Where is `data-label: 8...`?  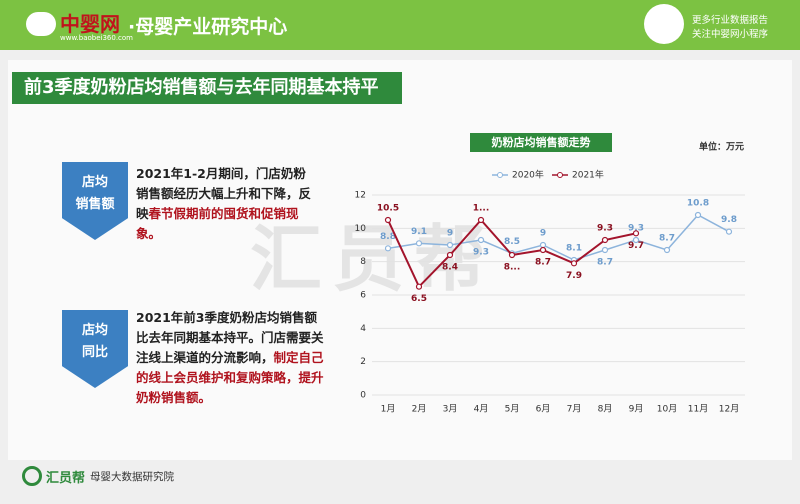
data-label: 8... is located at coordinates (512, 268).